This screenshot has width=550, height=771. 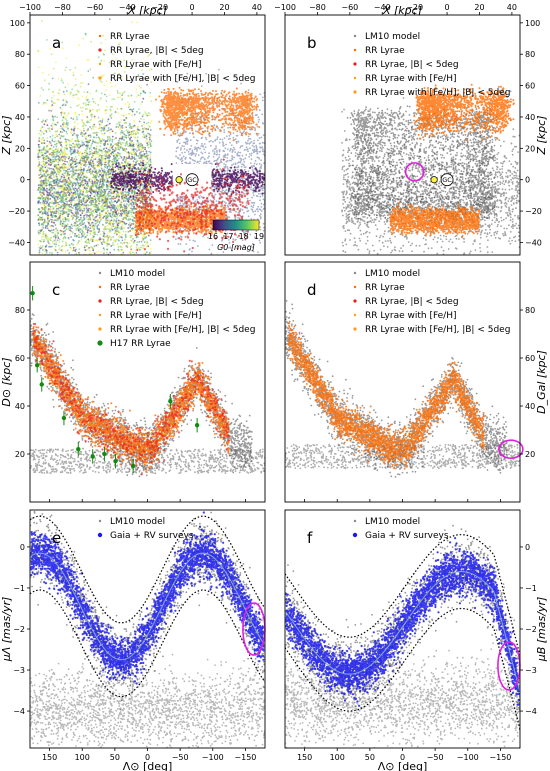 What do you see at coordinates (430, 172) in the screenshot?
I see `model-lower` at bounding box center [430, 172].